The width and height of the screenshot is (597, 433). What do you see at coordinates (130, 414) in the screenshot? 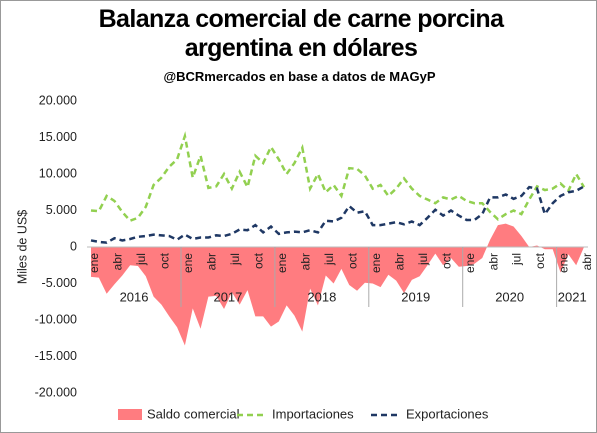
I see `legend-swatch` at bounding box center [130, 414].